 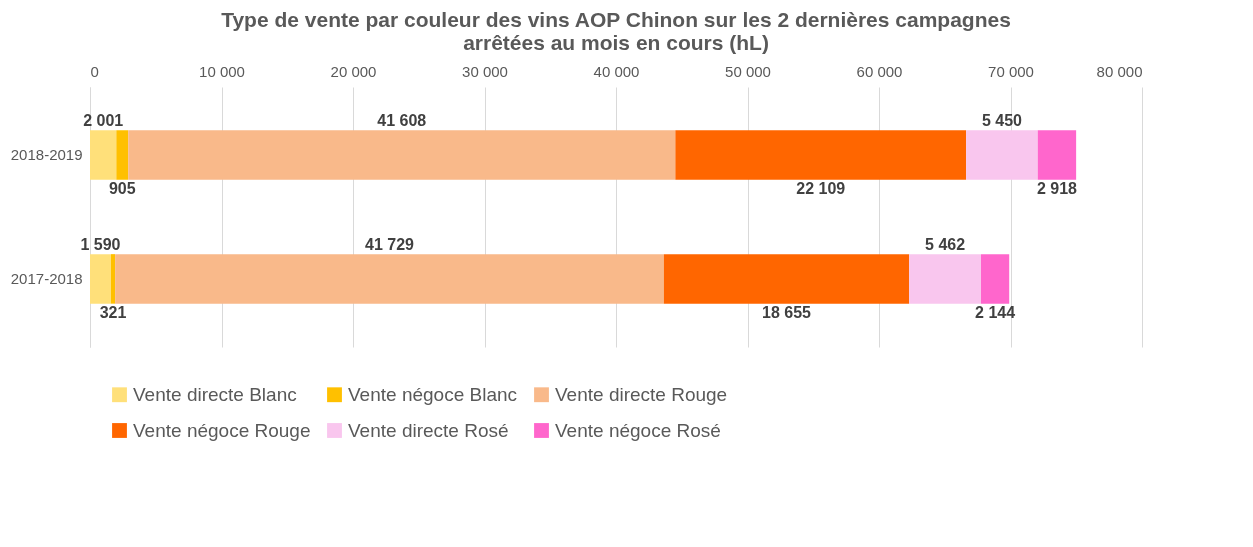 I want to click on x-tick-label: 70 000, so click(x=1011, y=71).